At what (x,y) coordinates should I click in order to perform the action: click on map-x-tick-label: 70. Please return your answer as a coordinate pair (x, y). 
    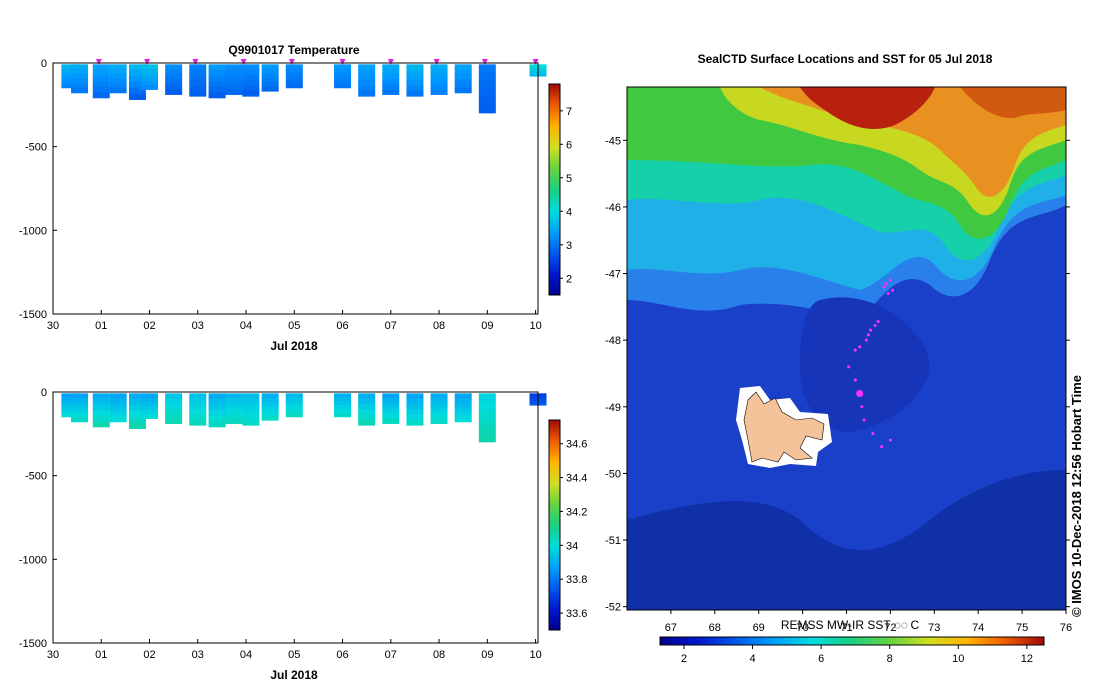
    Looking at the image, I should click on (802, 628).